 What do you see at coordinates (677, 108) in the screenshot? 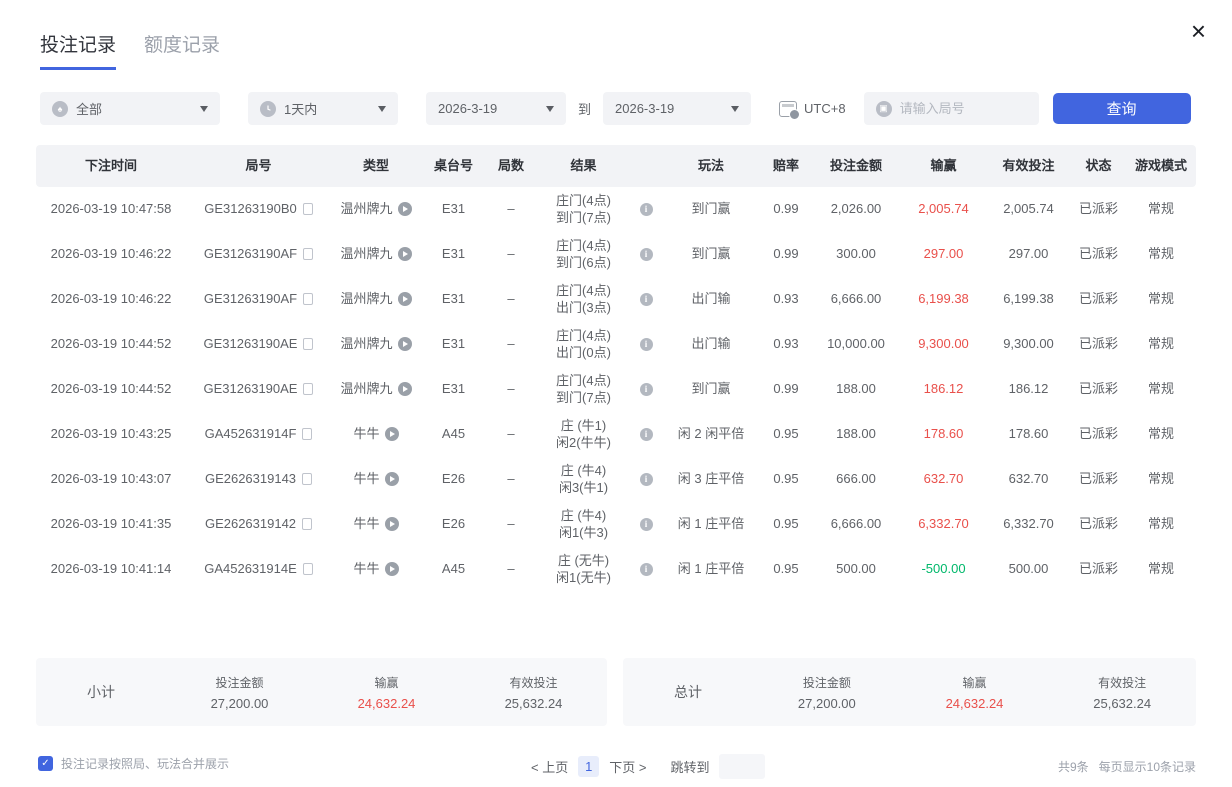
I see `date-to-select: 2026-3-19` at bounding box center [677, 108].